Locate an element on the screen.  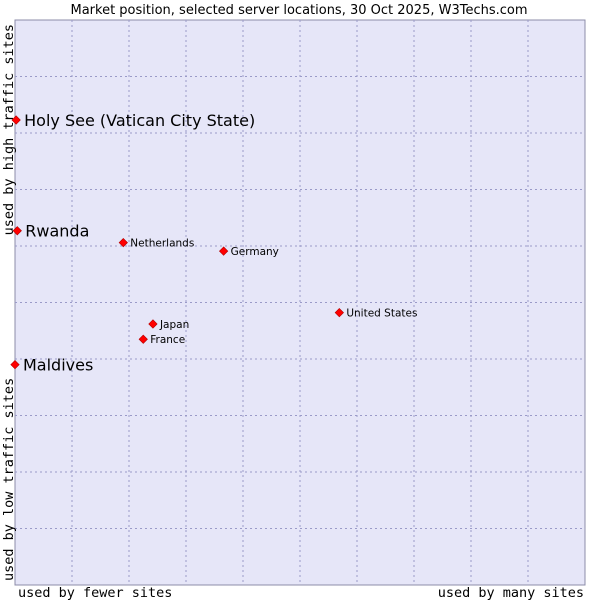
data-point-holy-see-vatican-city-state: Holy See (Vatican City State) is located at coordinates (133, 120).